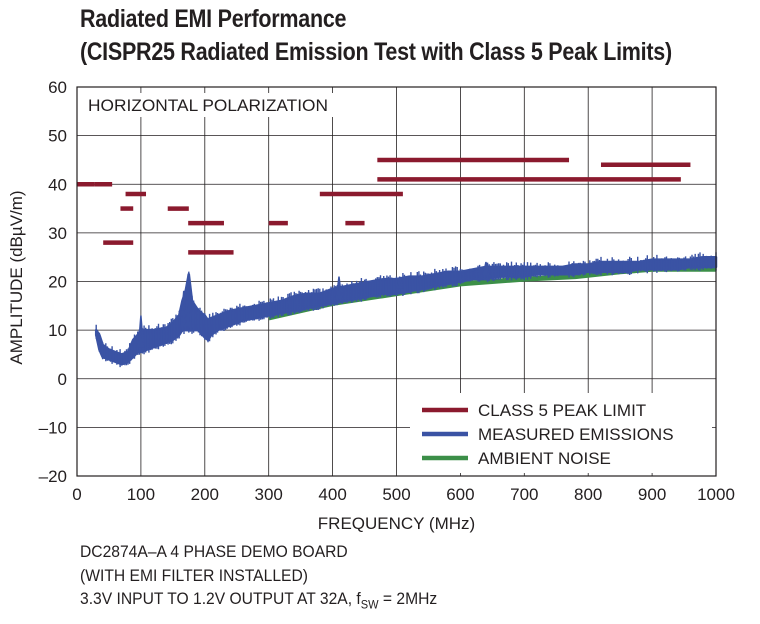  Describe the element at coordinates (524, 494) in the screenshot. I see `x-tick-label: 700` at that location.